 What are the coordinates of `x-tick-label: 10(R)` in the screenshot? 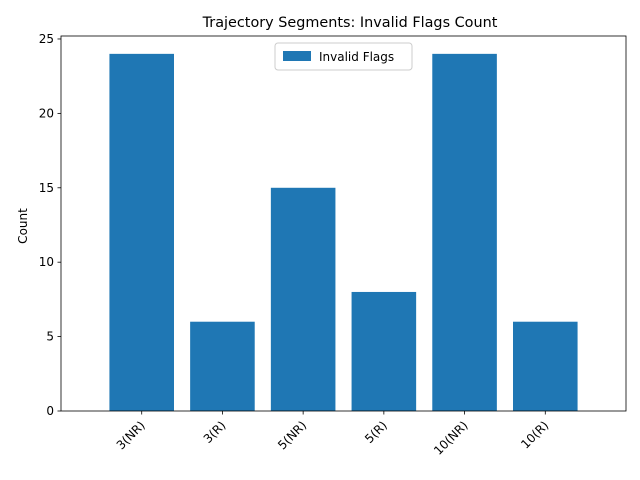 It's located at (534, 434).